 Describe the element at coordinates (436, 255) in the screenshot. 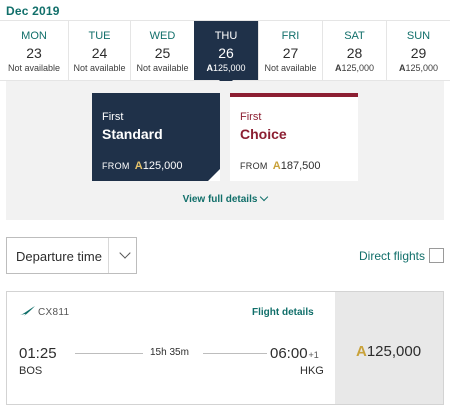

I see `direct-flights-checkbox` at that location.